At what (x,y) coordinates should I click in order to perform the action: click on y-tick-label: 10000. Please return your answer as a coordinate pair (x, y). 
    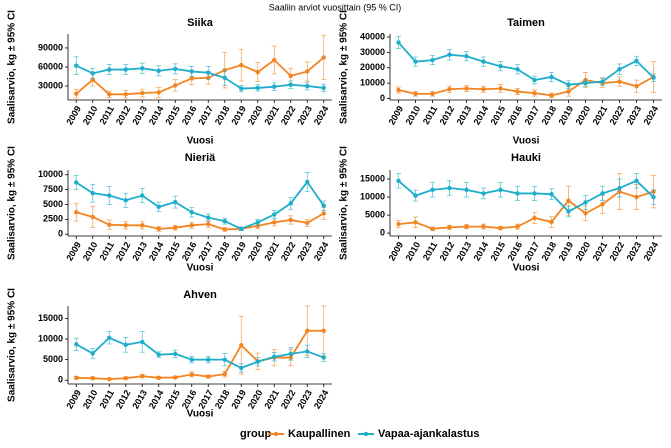
    Looking at the image, I should click on (372, 82).